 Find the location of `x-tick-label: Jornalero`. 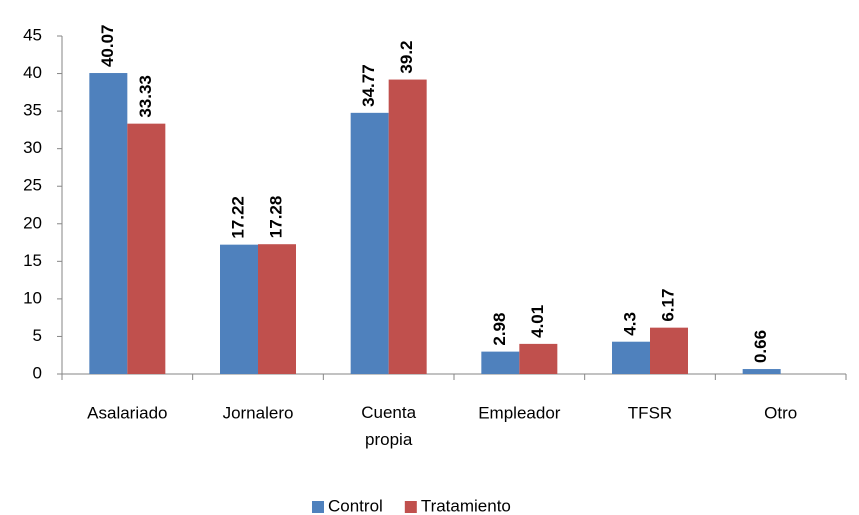

x-tick-label: Jornalero is located at coordinates (258, 412).